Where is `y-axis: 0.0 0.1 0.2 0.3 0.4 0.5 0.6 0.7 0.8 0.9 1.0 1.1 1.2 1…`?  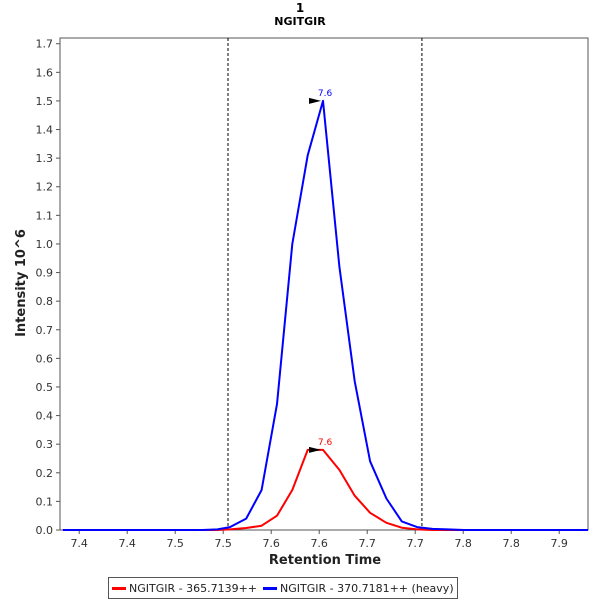 y-axis: 0.0 0.1 0.2 0.3 0.4 0.5 0.6 0.7 0.8 0.9 1.0 1.1 1.2 1… is located at coordinates (48, 287).